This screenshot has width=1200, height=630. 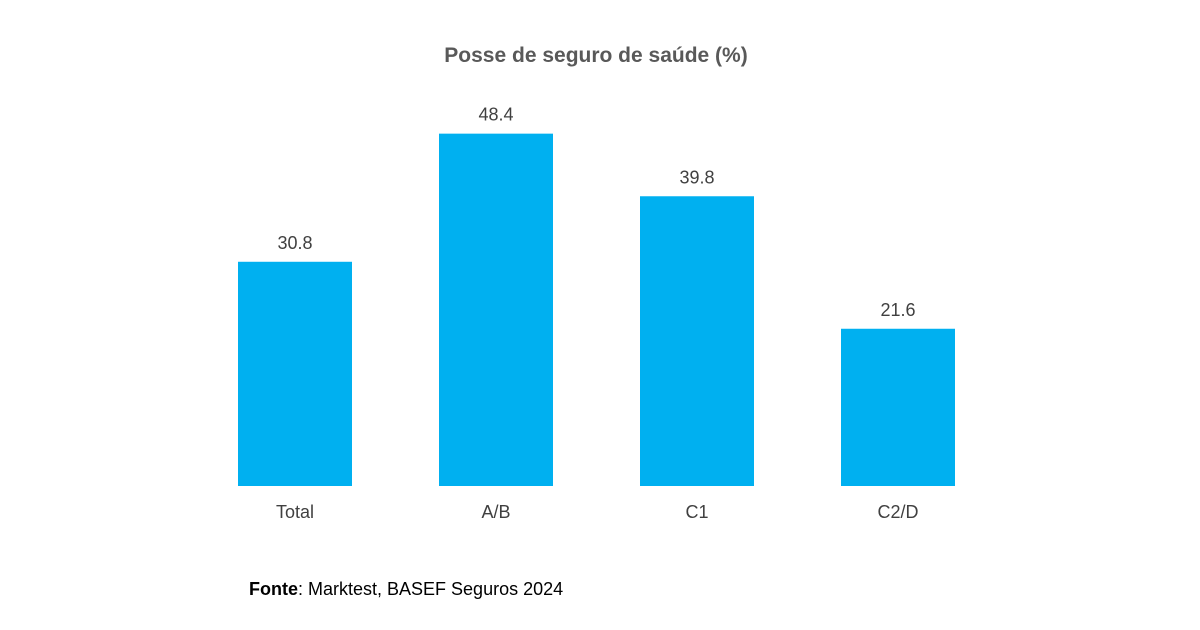 What do you see at coordinates (697, 341) in the screenshot?
I see `bar-c1` at bounding box center [697, 341].